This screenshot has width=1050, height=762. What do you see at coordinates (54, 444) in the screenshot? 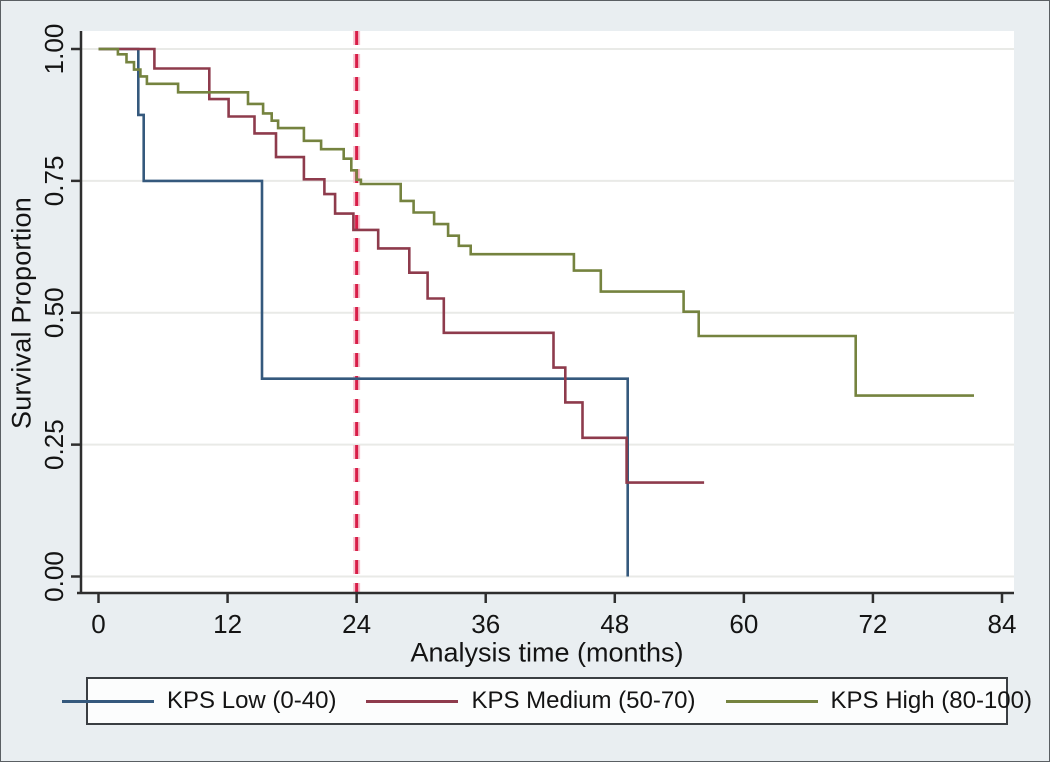
I see `y-tick-label-0.25: 0.25` at bounding box center [54, 444].